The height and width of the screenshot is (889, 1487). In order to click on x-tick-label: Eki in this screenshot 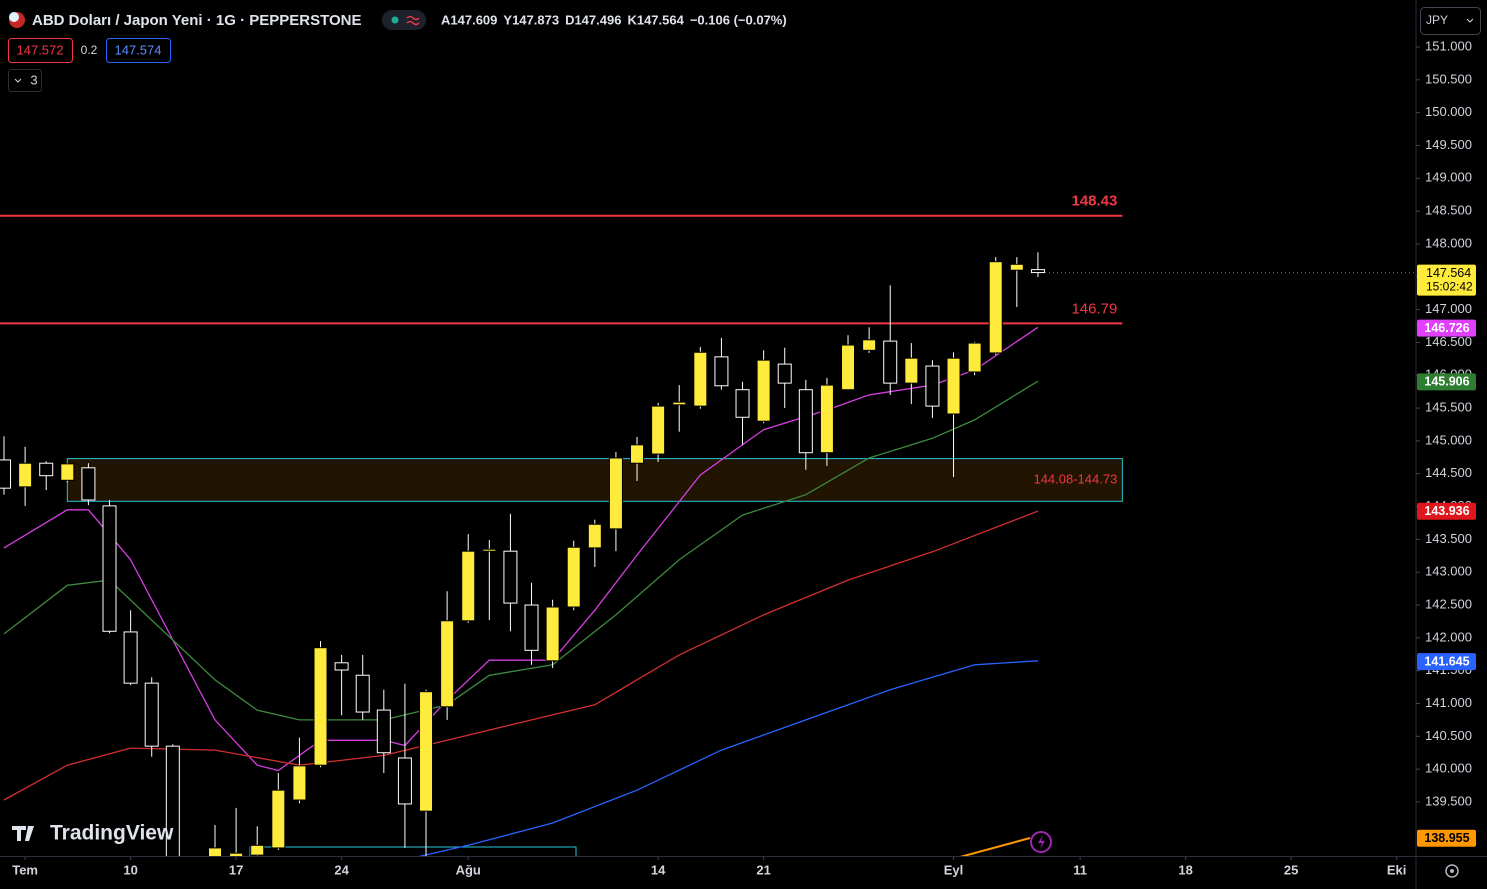, I will do `click(1397, 869)`.